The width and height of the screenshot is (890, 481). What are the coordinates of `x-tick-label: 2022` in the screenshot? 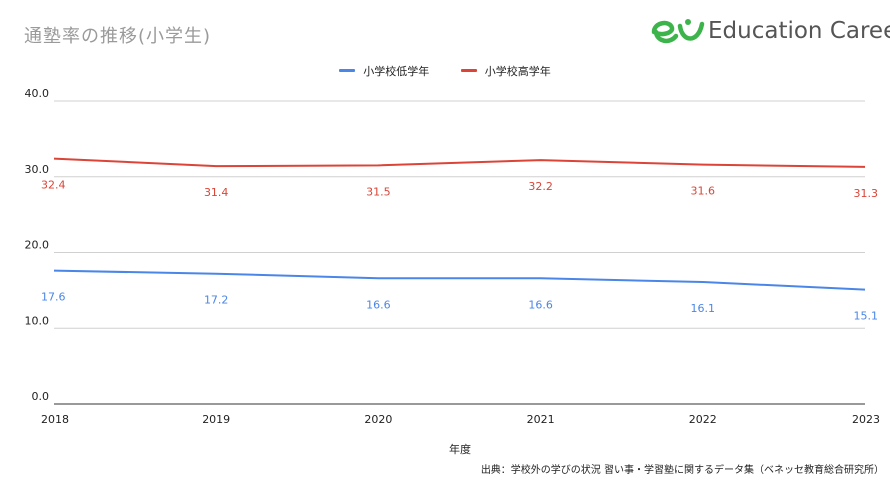 It's located at (703, 419).